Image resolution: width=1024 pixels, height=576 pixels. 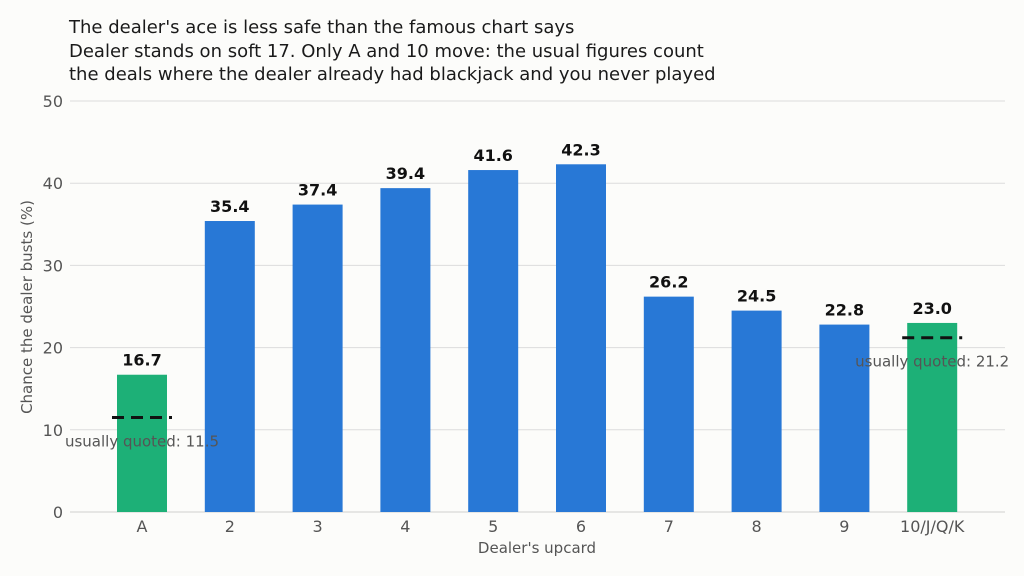 I want to click on y-axis-ticks: 0 10 20 30 40 50, so click(x=53, y=307).